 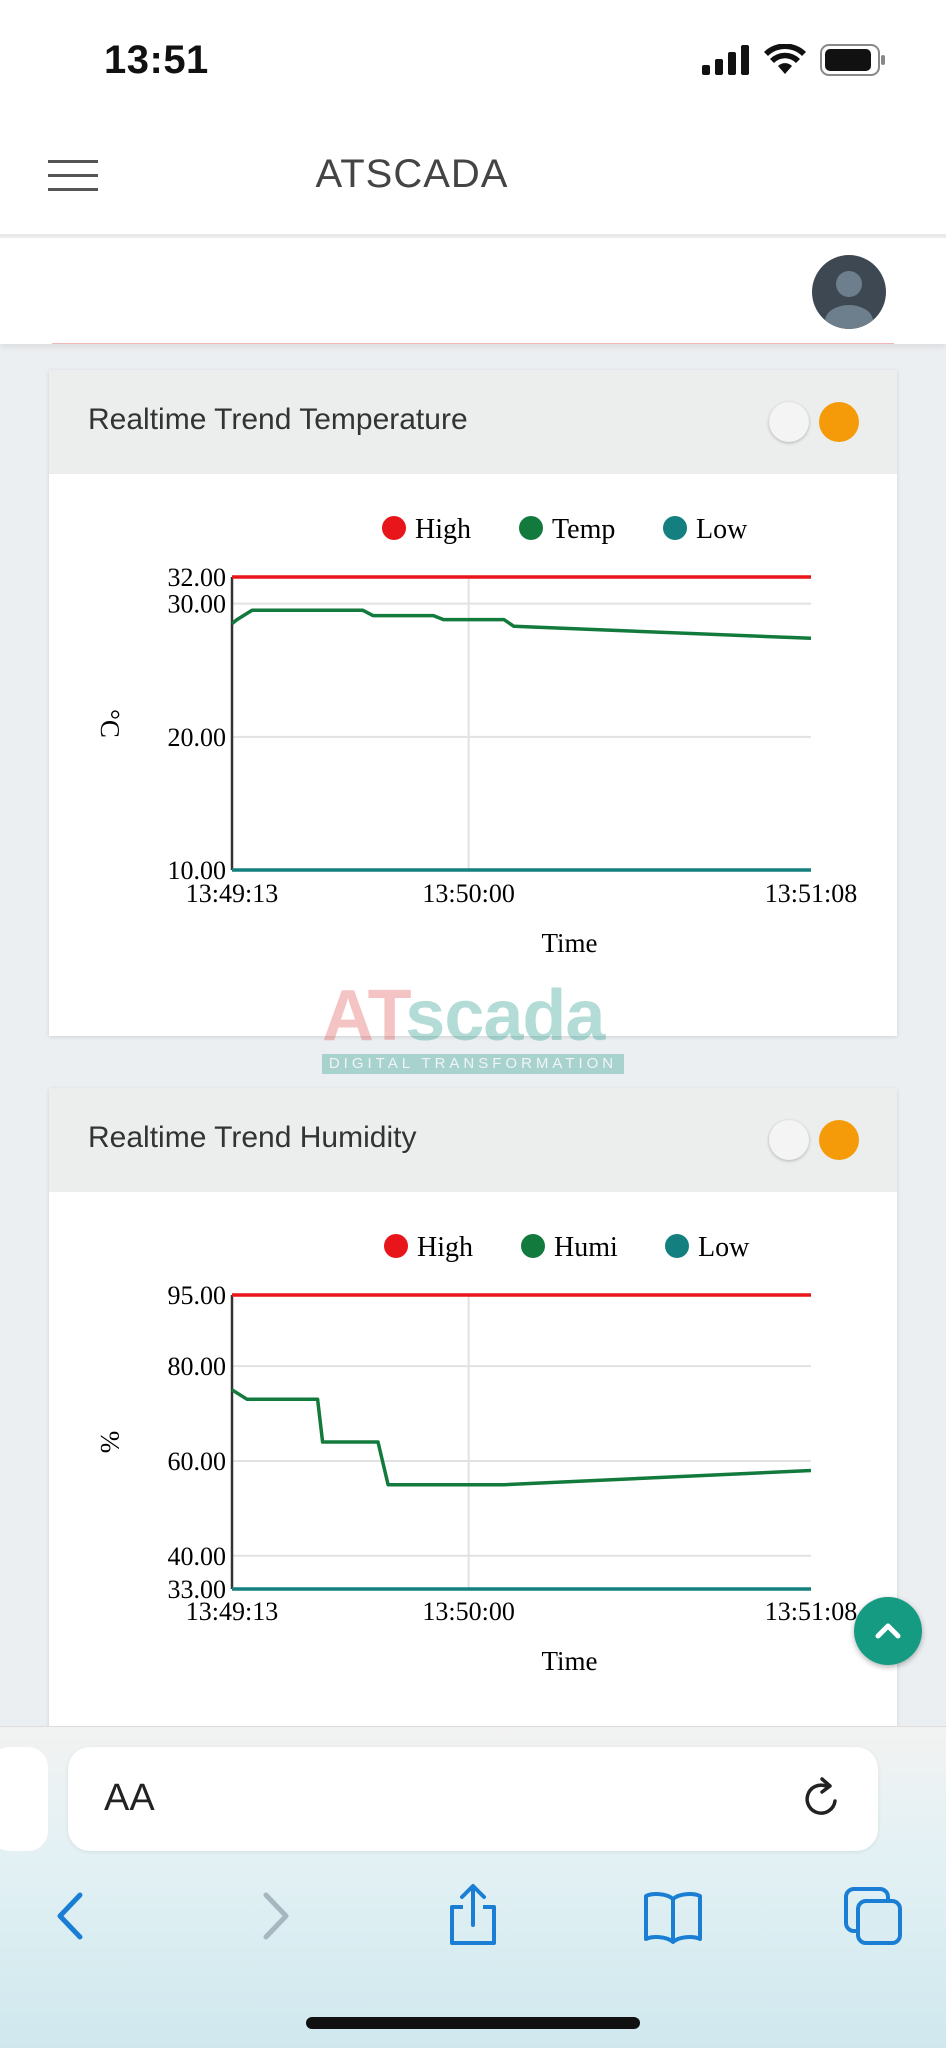 What do you see at coordinates (110, 723) in the screenshot?
I see `y-axis-label: °C` at bounding box center [110, 723].